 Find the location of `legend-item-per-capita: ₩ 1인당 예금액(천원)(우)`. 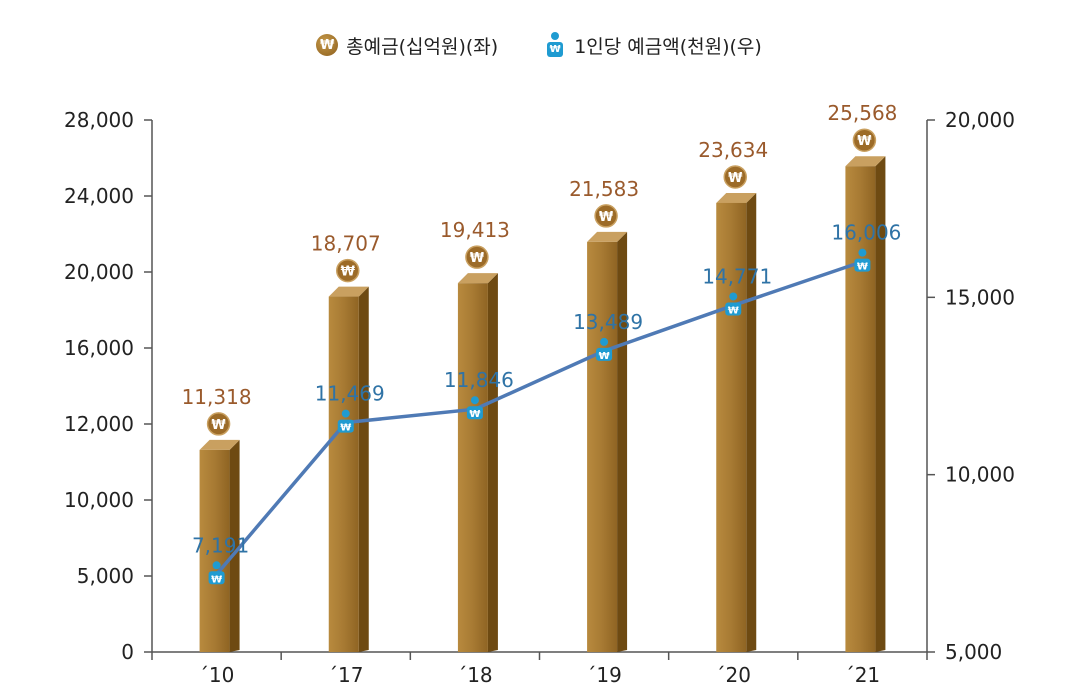

legend-item-per-capita: ₩ 1인당 예금액(천원)(우) is located at coordinates (653, 45).